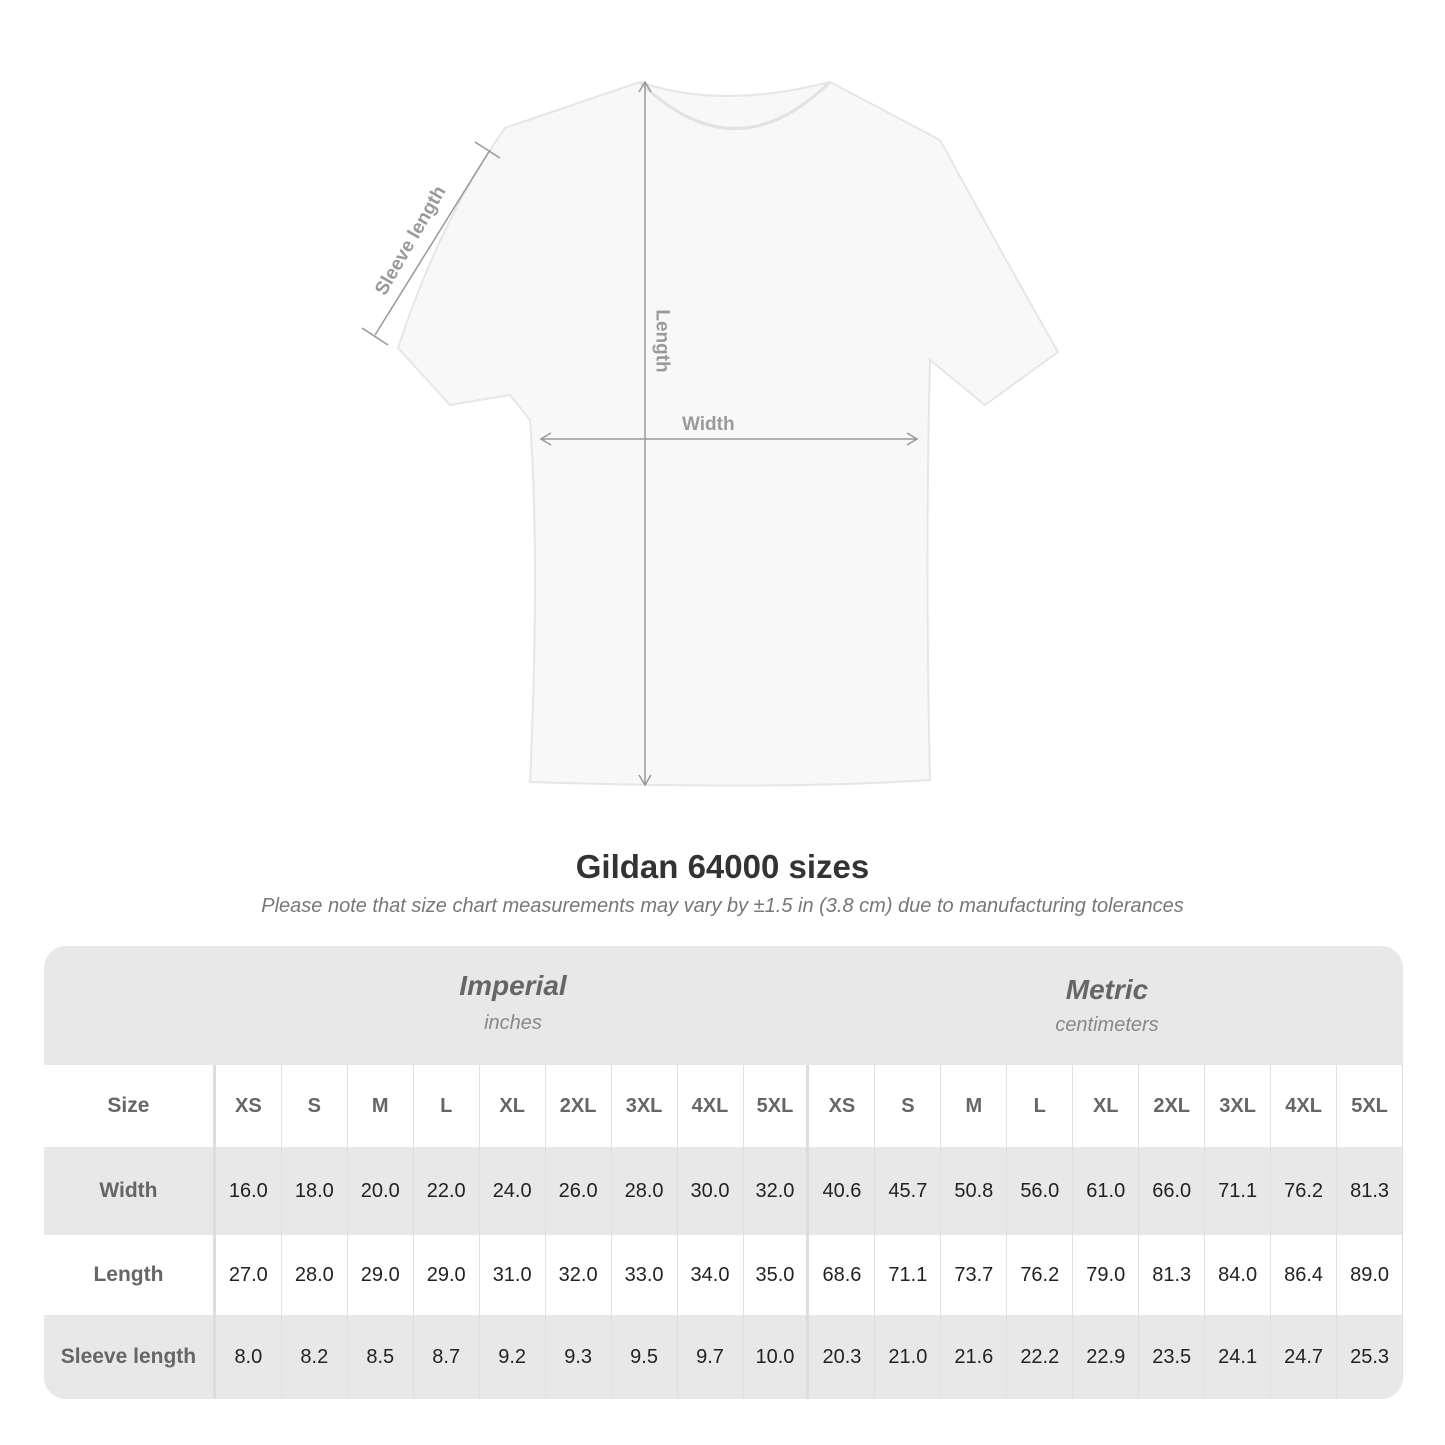 This screenshot has width=1445, height=1445. I want to click on value-cell: 24.7, so click(1304, 1357).